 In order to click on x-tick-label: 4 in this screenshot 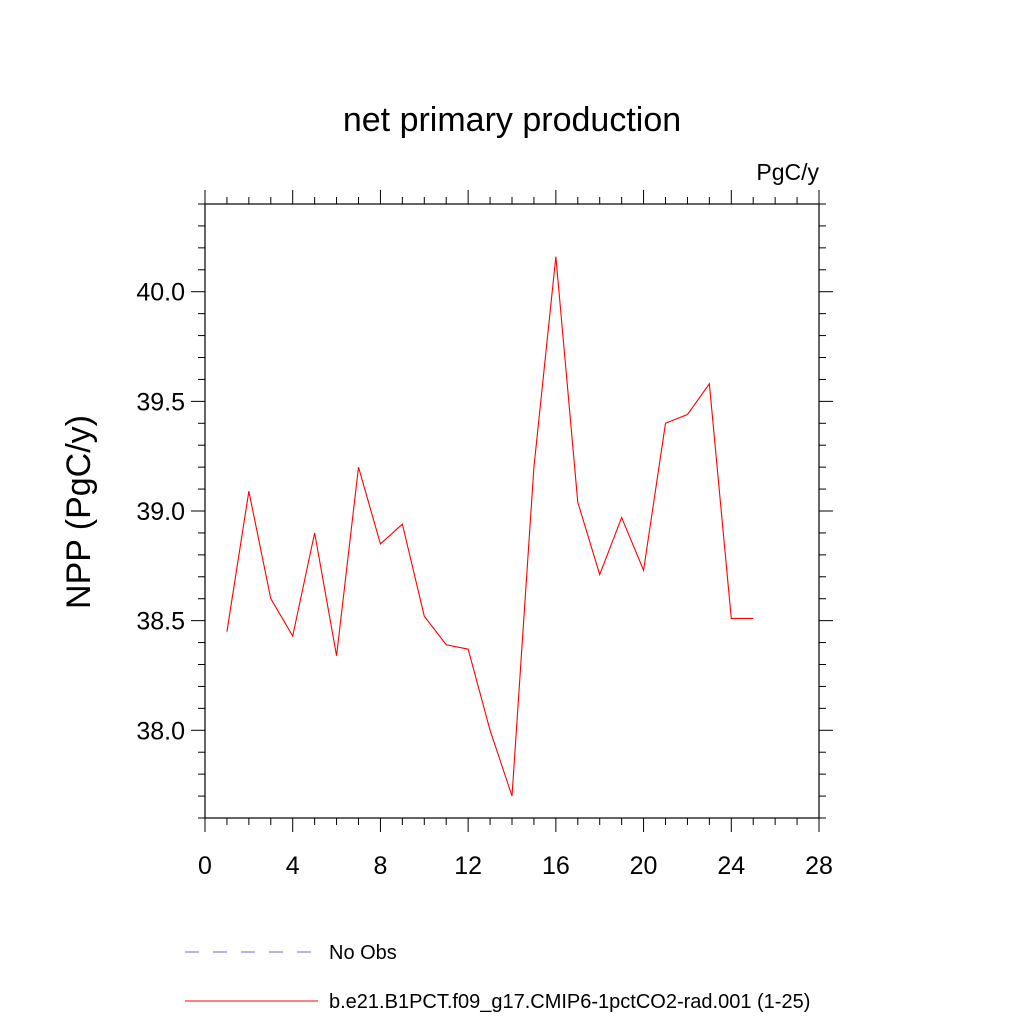, I will do `click(293, 866)`.